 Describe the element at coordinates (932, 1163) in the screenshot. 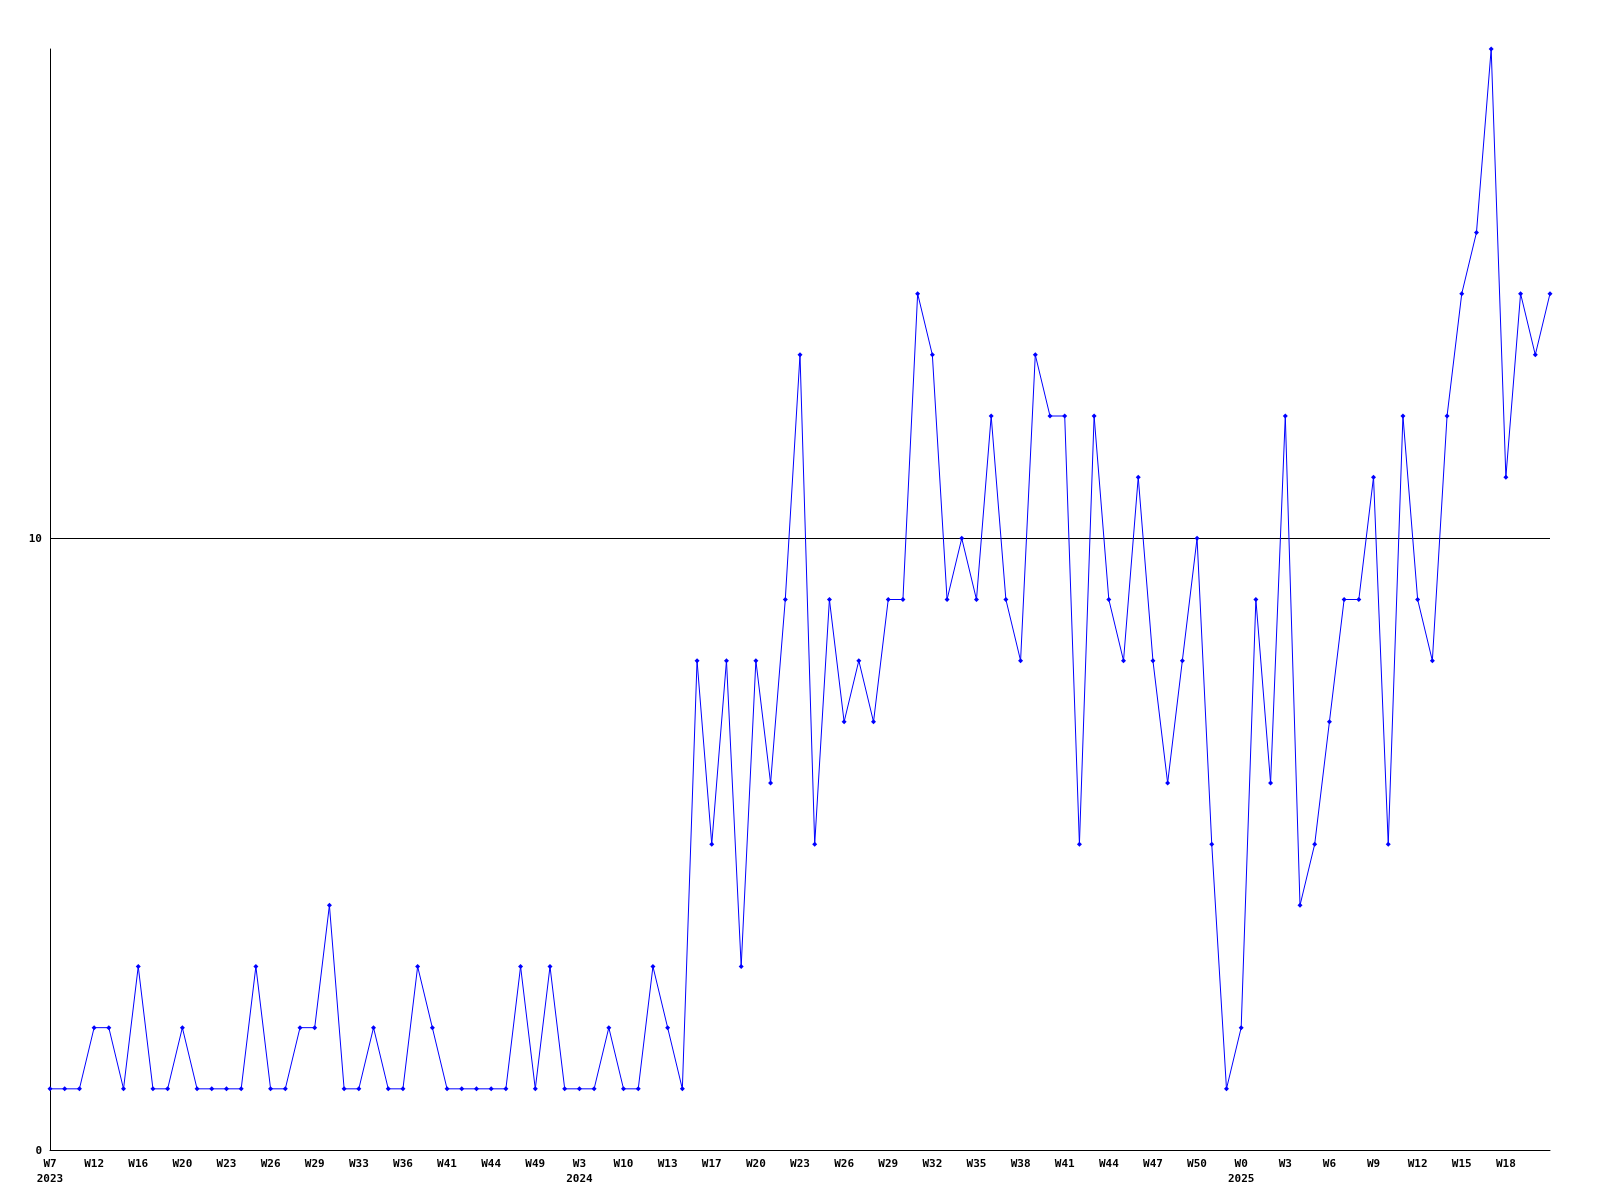

I see `x-tick-label: W32` at that location.